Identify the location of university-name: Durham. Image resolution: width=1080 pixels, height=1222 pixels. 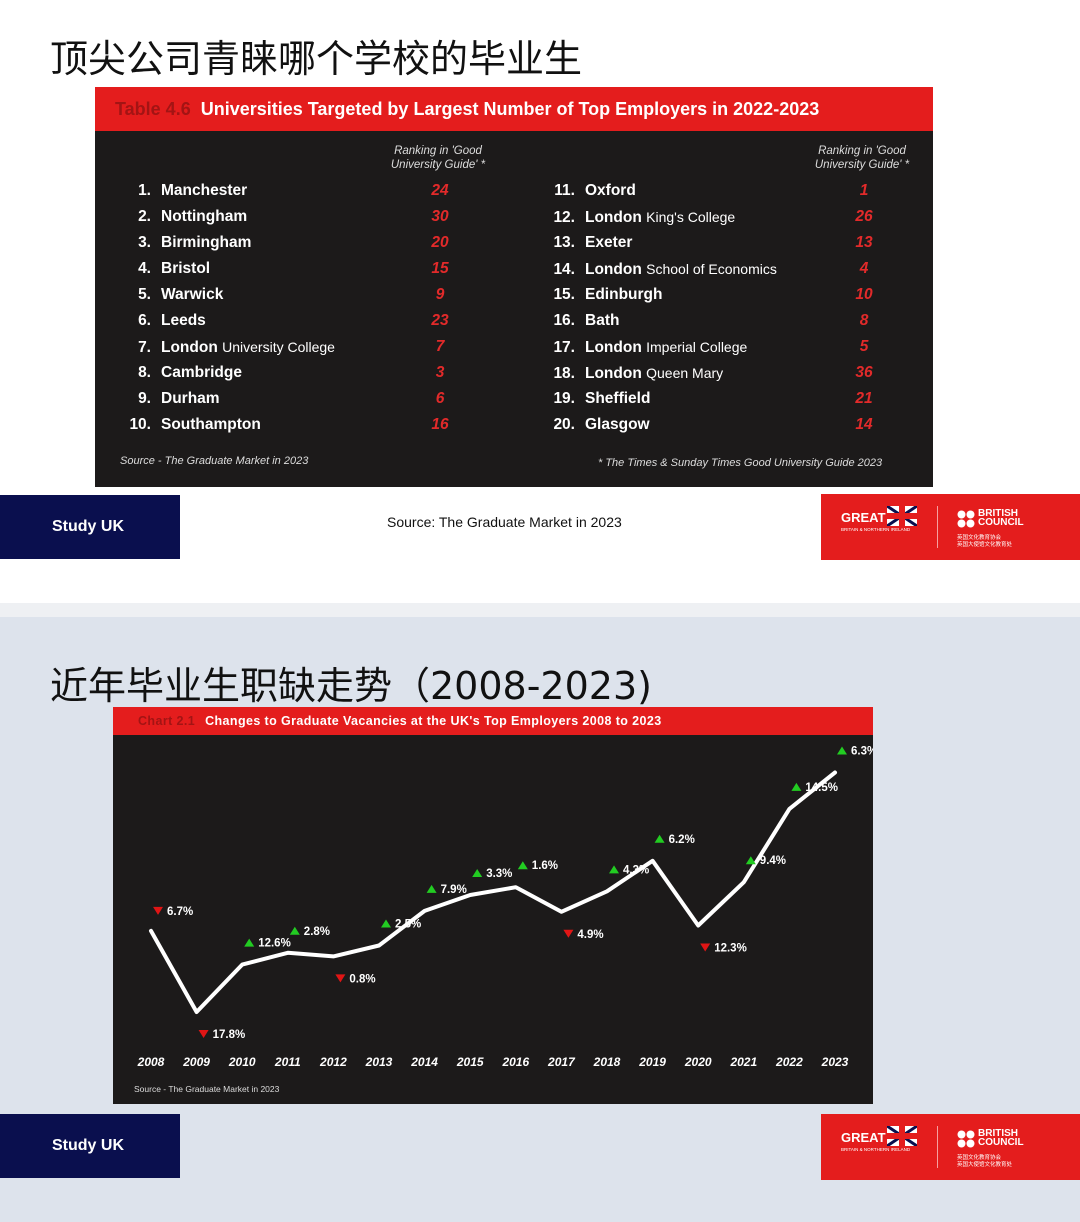
(190, 398).